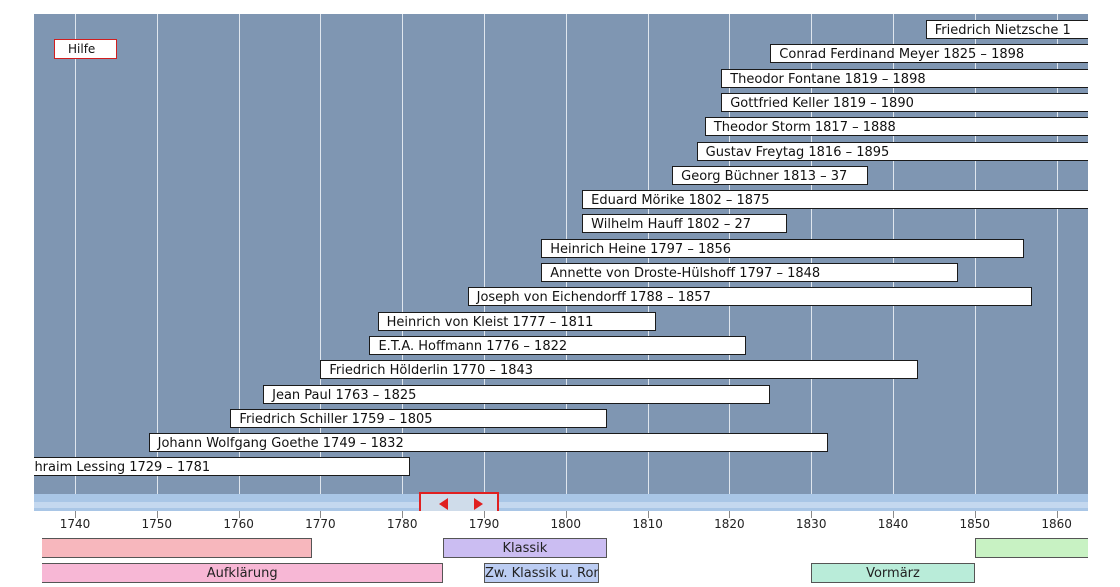 The width and height of the screenshot is (1120, 587). I want to click on author-bar: Wilhelm Hauff 1802 – 27, so click(684, 224).